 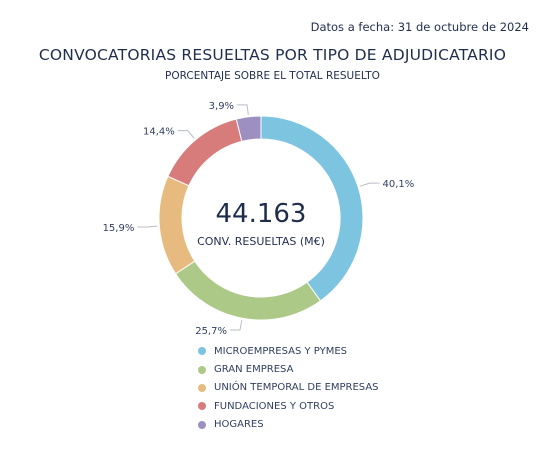 I want to click on date-label: Datos a fecha: 31 de octubre de 2024, so click(x=419, y=27).